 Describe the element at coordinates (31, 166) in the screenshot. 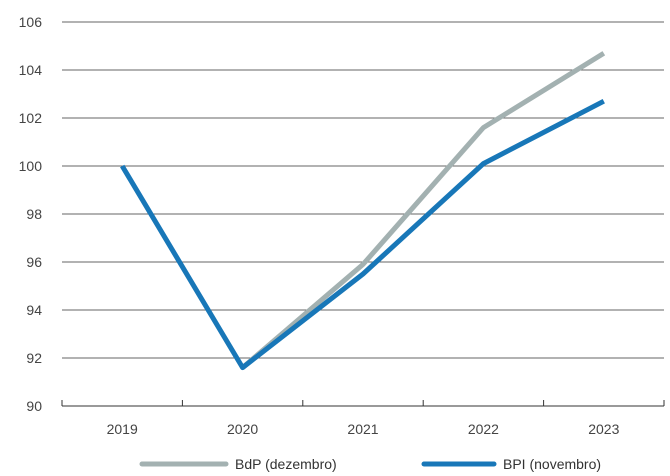

I see `y-tick-label: 100` at that location.